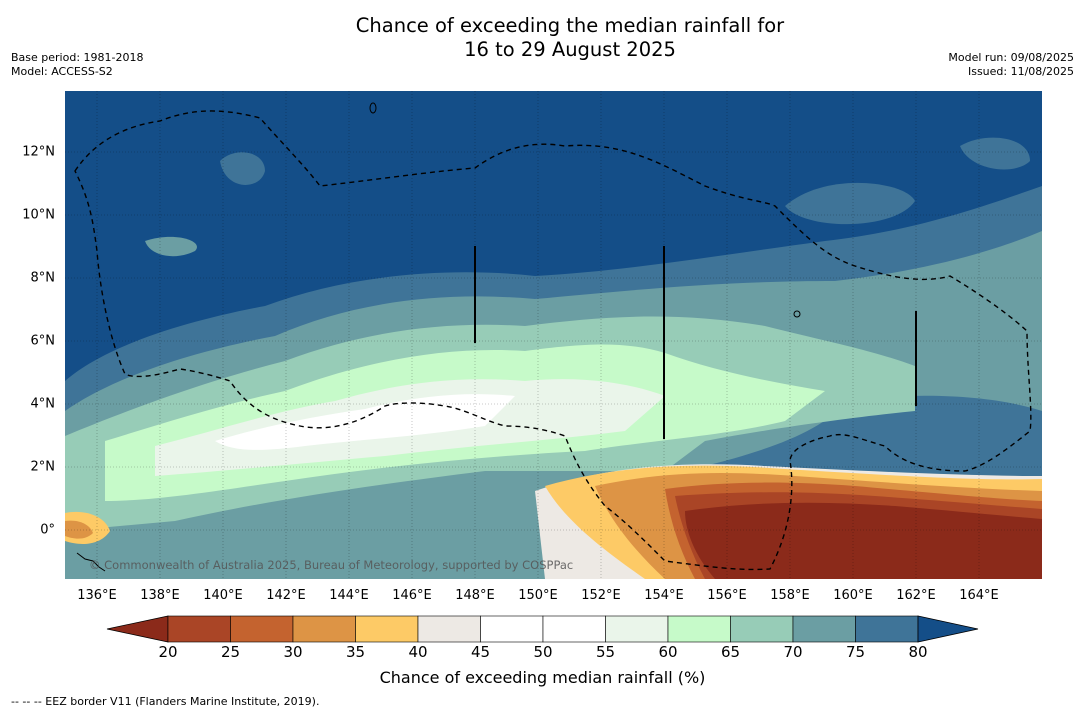 The image size is (1085, 713). I want to click on y-tick-2n: 2°N, so click(43, 467).